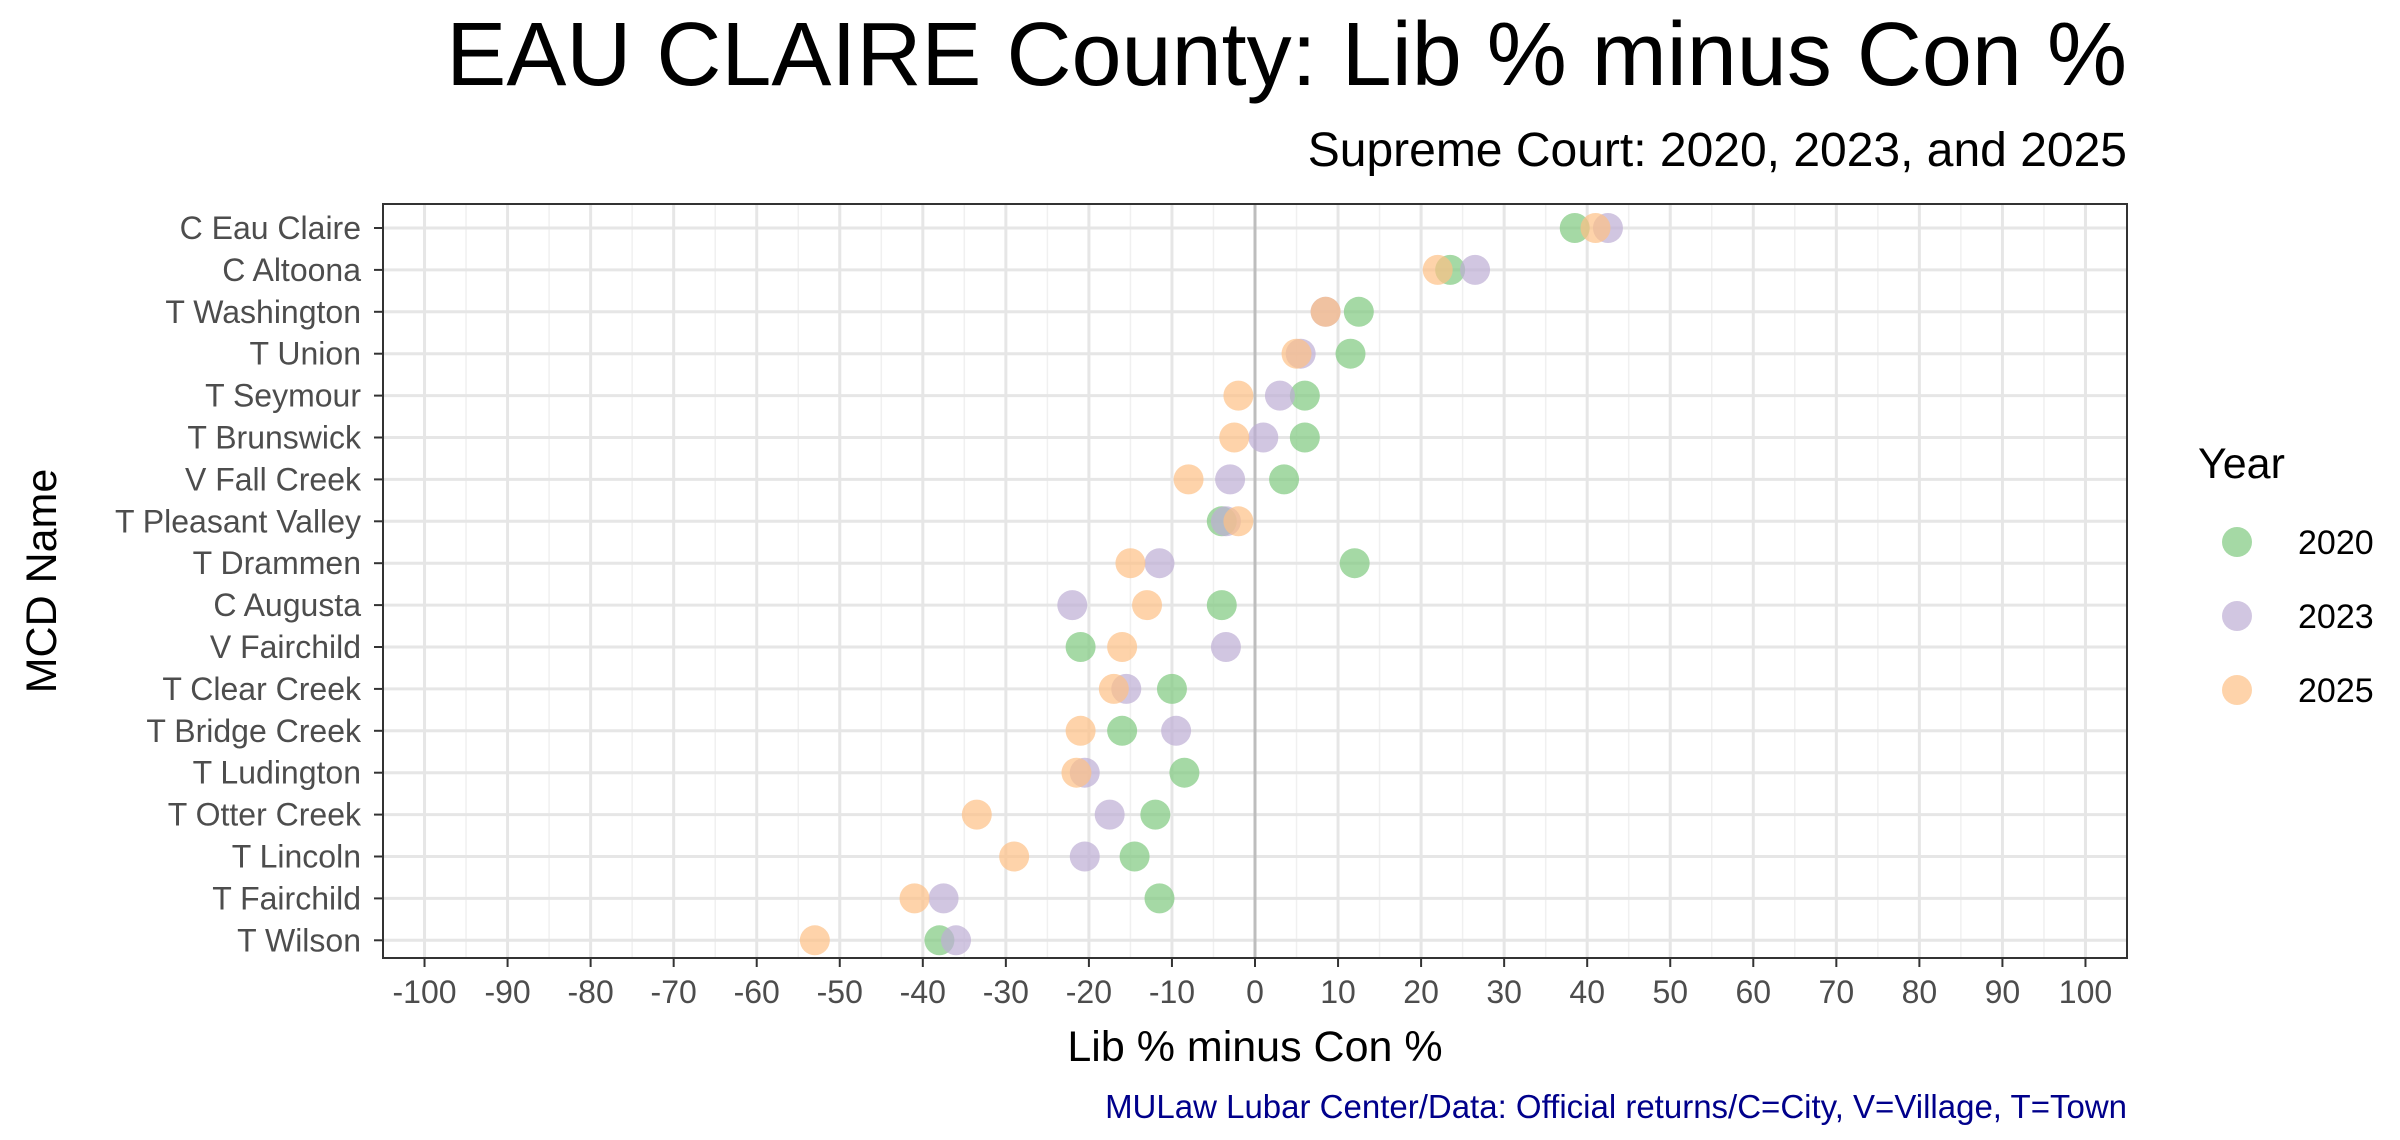  What do you see at coordinates (840, 992) in the screenshot?
I see `x-tick-label: -50` at bounding box center [840, 992].